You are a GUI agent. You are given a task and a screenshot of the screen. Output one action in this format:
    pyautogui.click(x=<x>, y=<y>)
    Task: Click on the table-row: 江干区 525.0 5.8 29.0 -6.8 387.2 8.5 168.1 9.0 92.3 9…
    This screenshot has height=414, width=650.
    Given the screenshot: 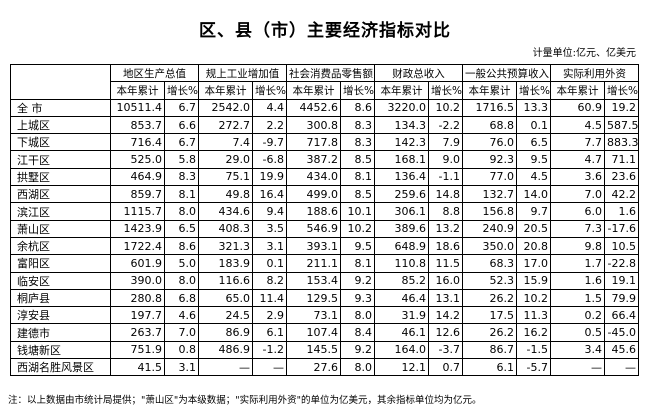 What is the action you would take?
    pyautogui.click(x=324, y=159)
    